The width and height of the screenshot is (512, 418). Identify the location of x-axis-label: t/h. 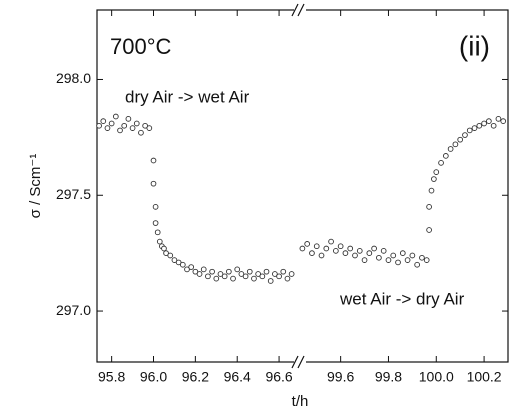
(300, 401).